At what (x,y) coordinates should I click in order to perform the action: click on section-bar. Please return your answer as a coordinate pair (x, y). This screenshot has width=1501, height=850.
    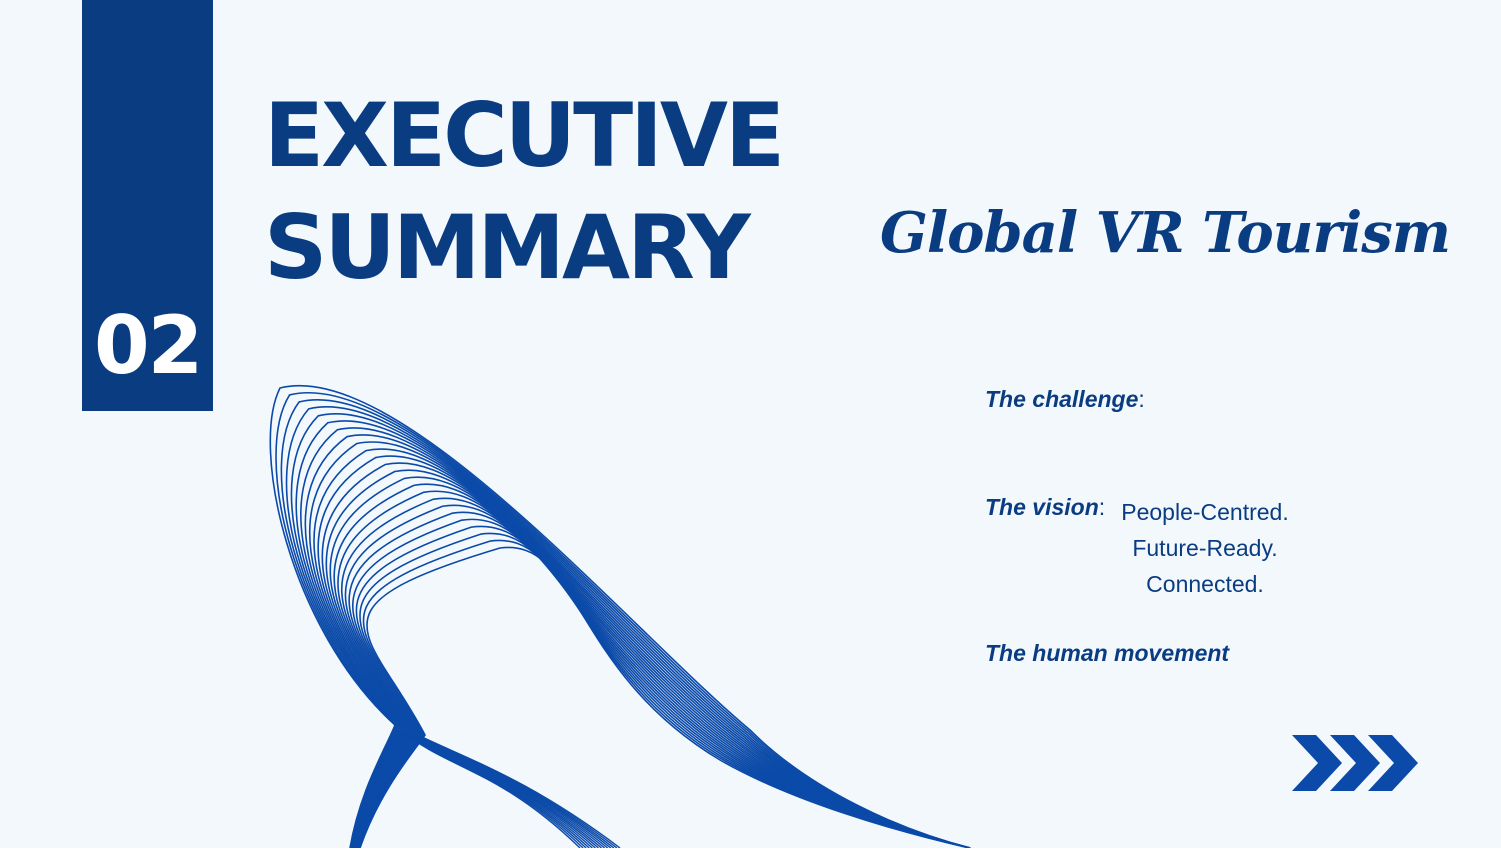
    Looking at the image, I should click on (147, 205).